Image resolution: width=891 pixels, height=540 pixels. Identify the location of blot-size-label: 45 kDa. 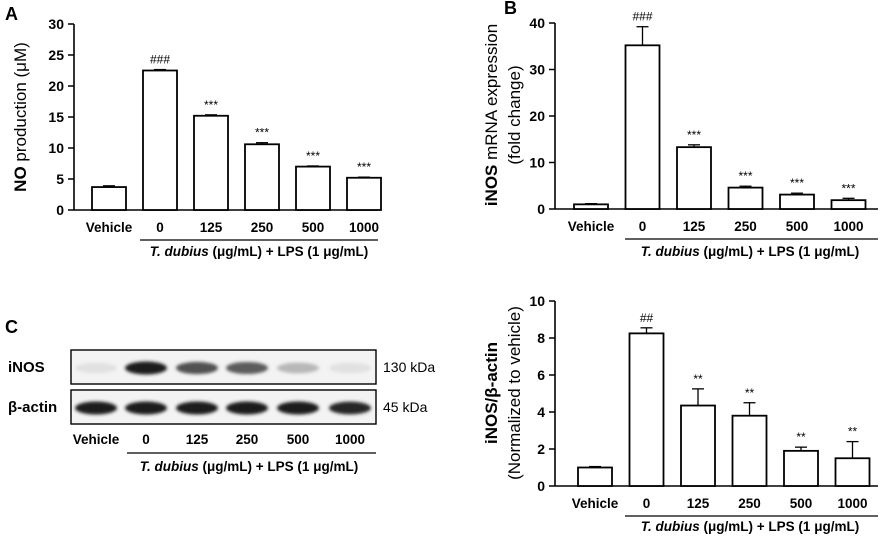
(405, 407).